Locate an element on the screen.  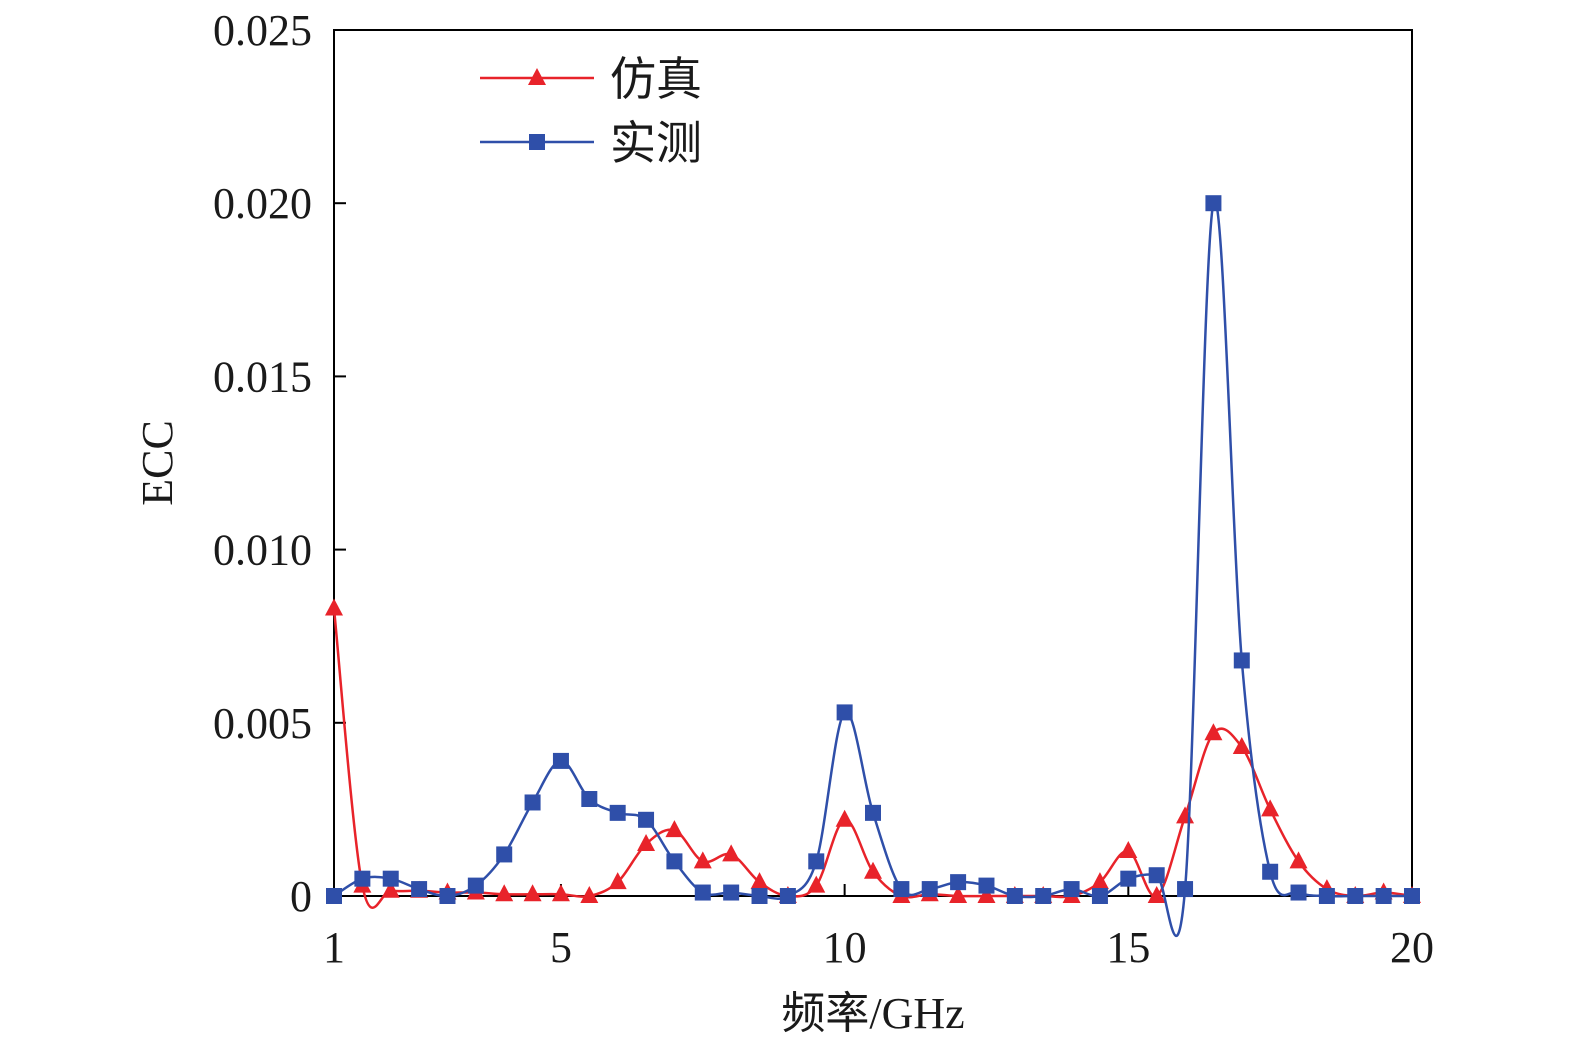
y-axis-label: ECC is located at coordinates (157, 463).